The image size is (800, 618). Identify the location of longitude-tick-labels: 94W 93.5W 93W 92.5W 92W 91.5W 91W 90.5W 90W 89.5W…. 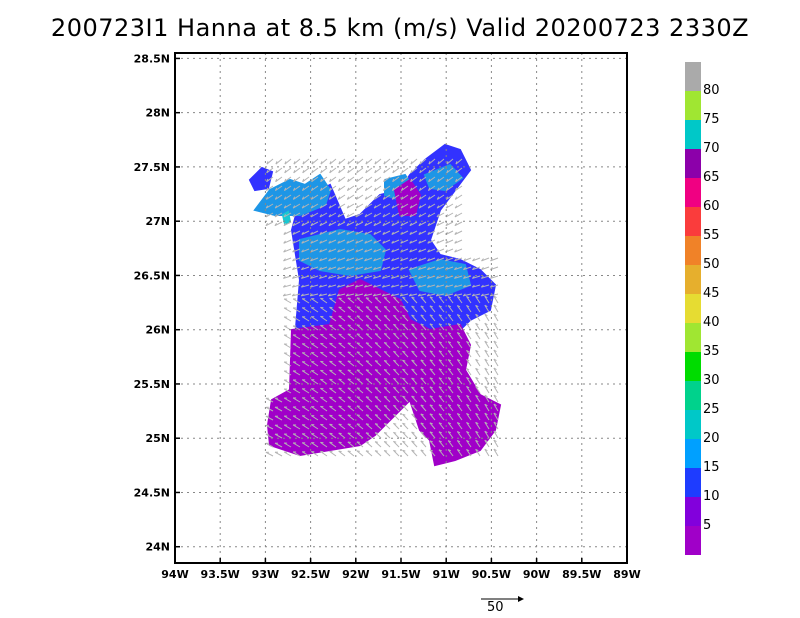
(400, 574).